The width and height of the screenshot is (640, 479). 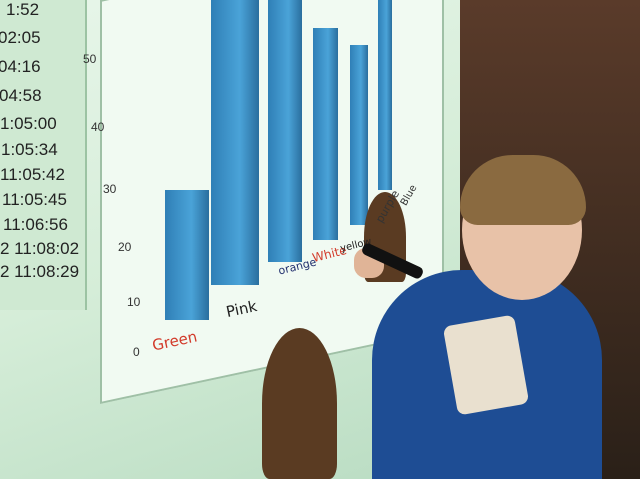 What do you see at coordinates (299, 403) in the screenshot?
I see `shadow` at bounding box center [299, 403].